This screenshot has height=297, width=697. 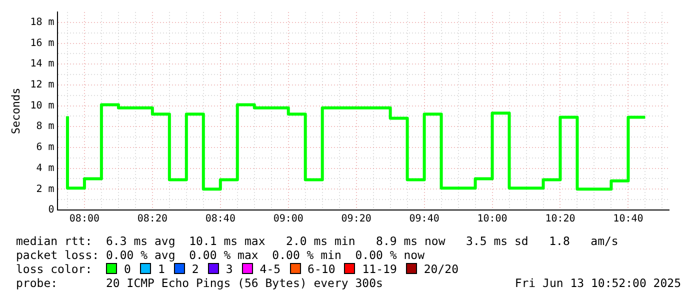 I want to click on y-axis-title: Seconds, so click(x=15, y=111).